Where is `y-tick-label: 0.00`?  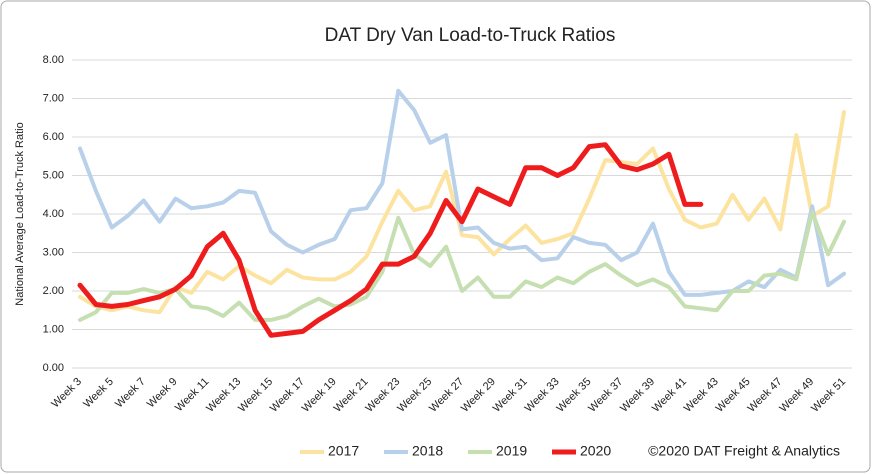
y-tick-label: 0.00 is located at coordinates (53, 368).